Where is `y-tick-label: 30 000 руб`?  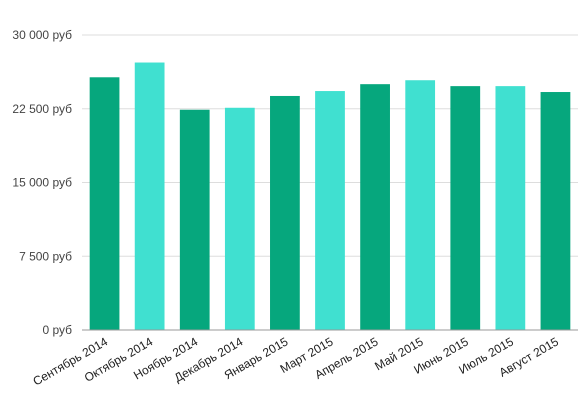
y-tick-label: 30 000 руб is located at coordinates (42, 35).